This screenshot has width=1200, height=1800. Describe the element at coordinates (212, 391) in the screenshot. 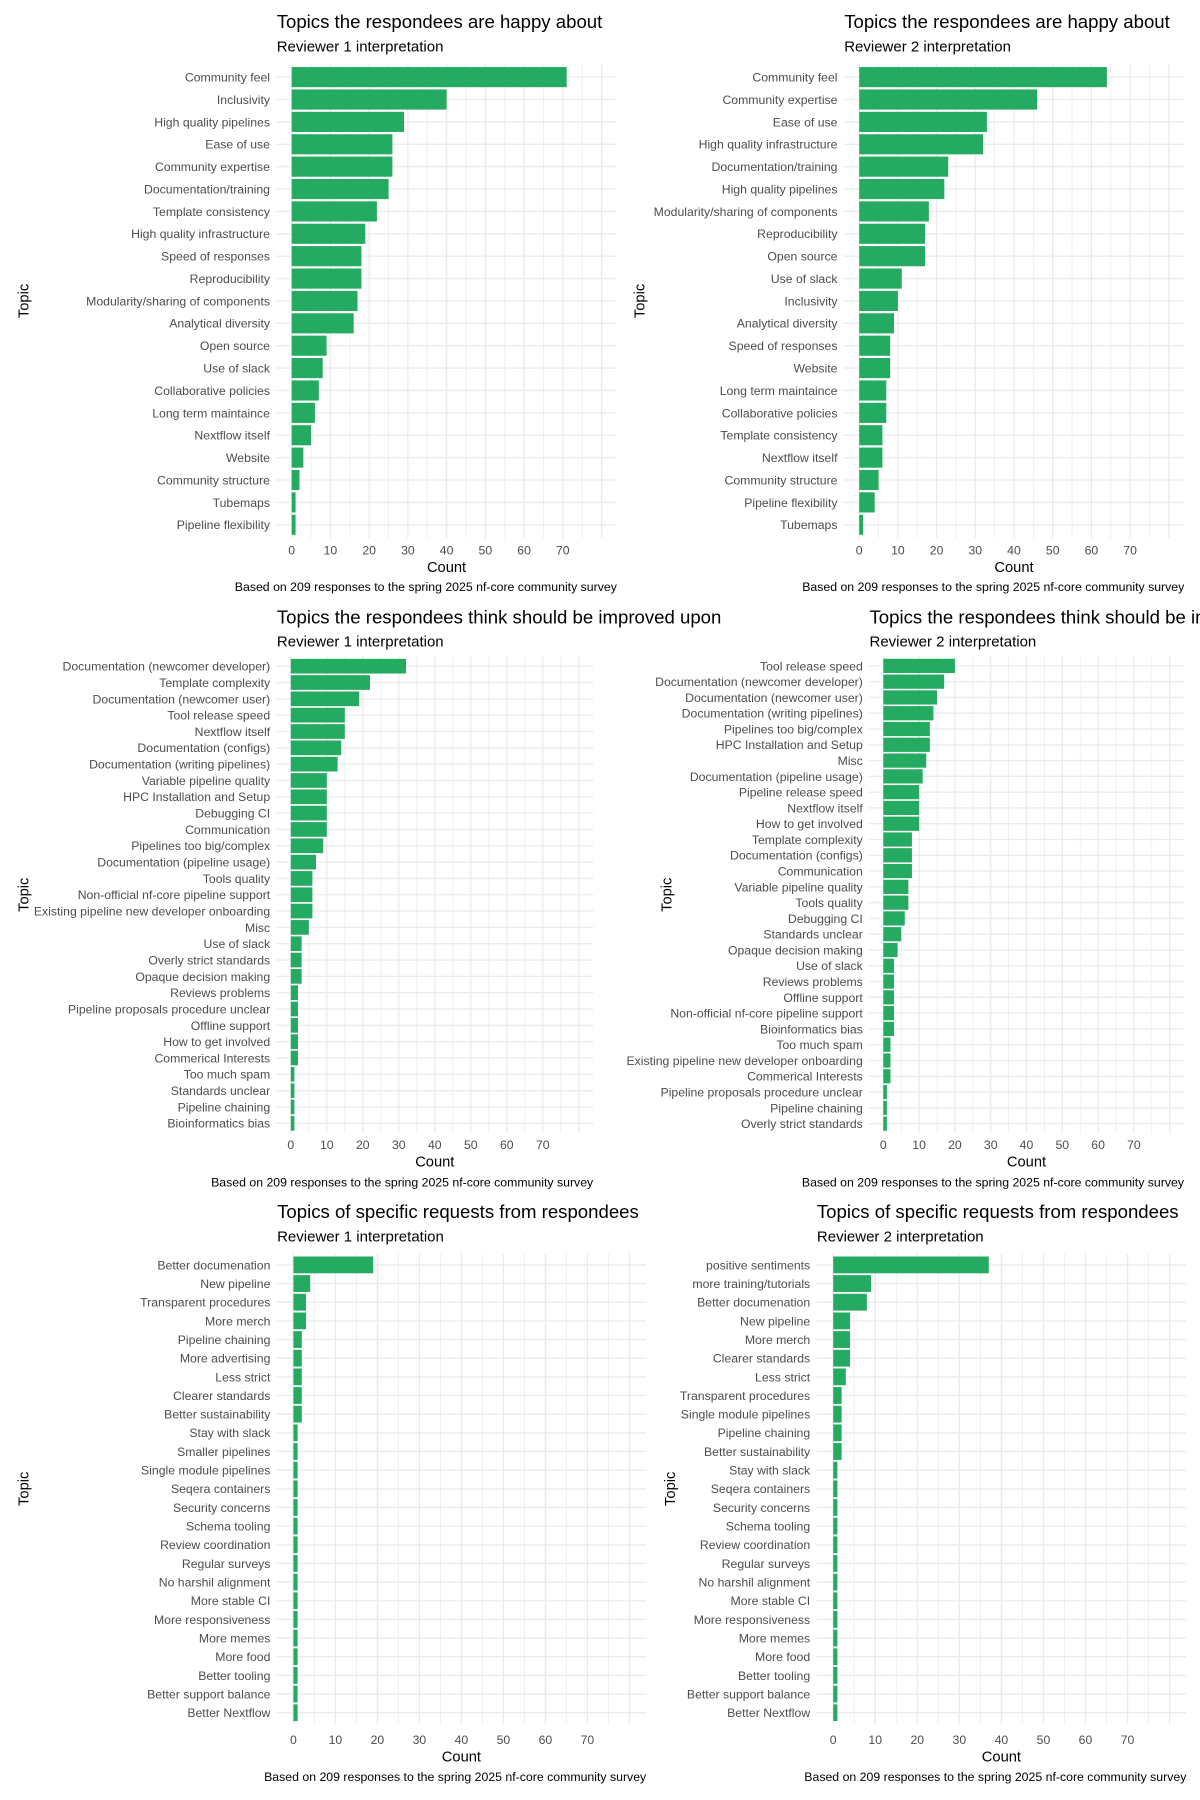

I see `svg-text: Collaborative policies` at that location.